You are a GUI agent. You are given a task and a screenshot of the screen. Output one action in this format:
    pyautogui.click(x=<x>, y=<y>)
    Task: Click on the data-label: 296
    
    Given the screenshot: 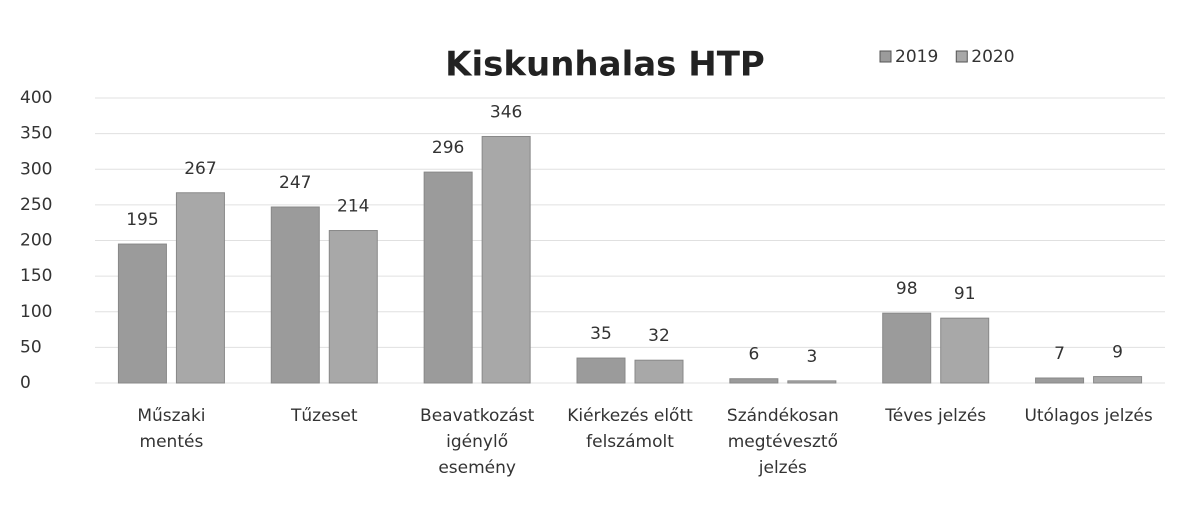 What is the action you would take?
    pyautogui.click(x=448, y=148)
    